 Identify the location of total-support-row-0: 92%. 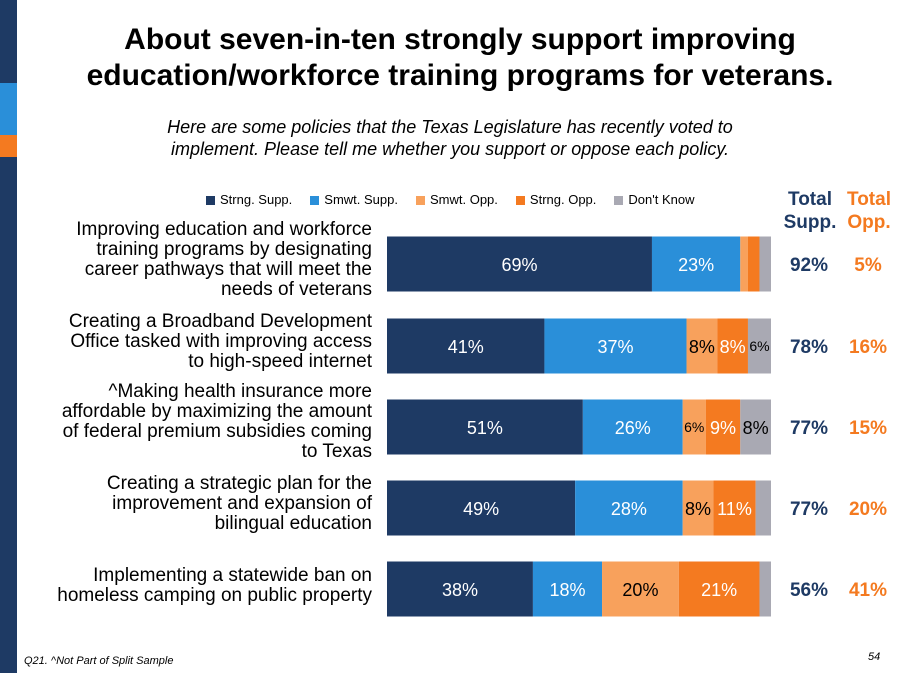
(809, 265).